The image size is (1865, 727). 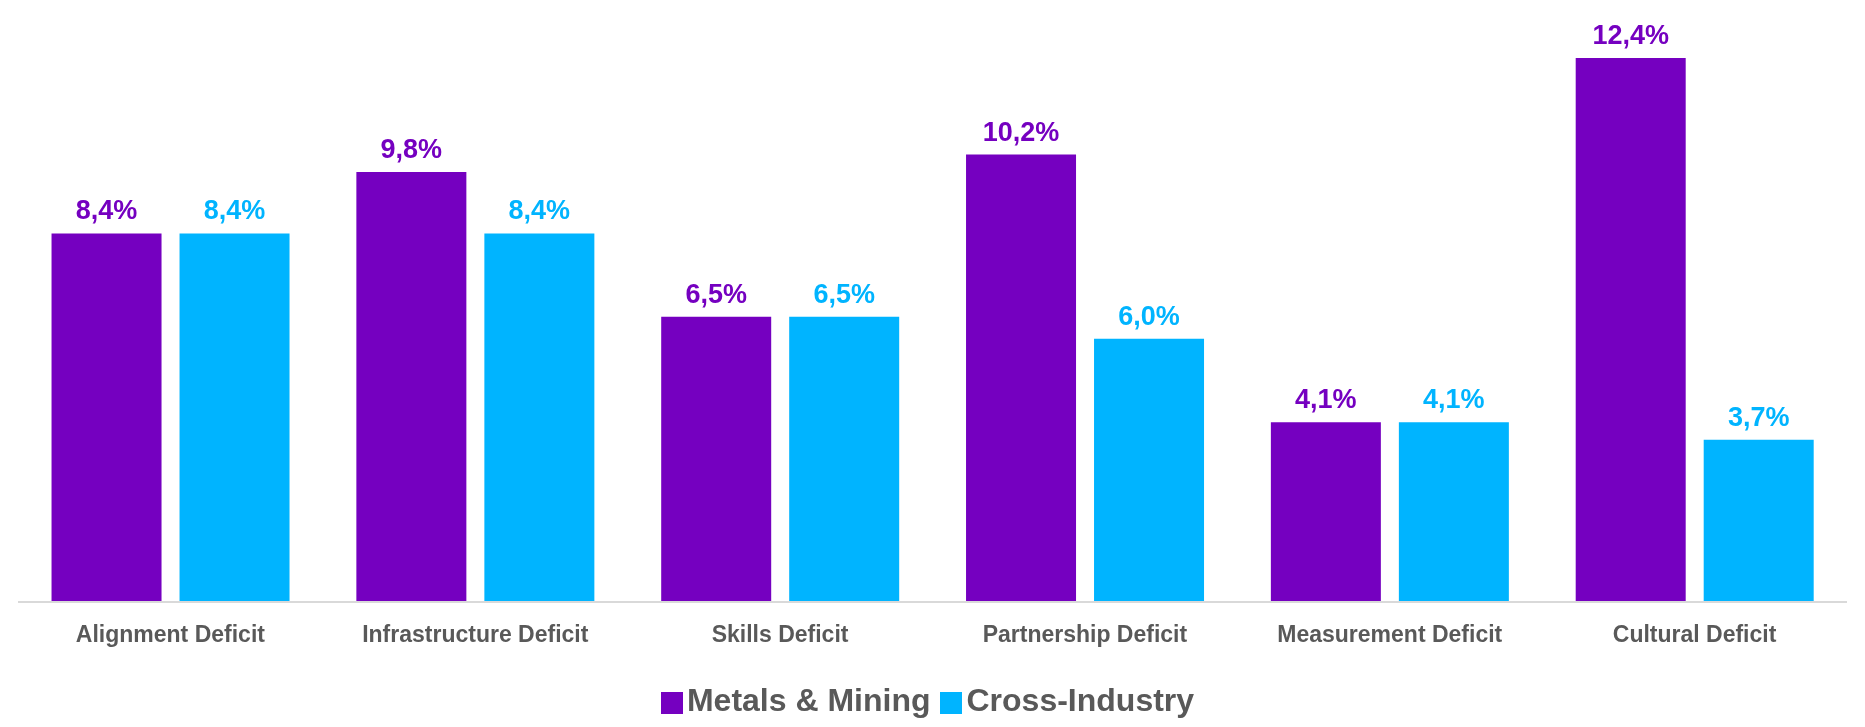 I want to click on legend-label: Cross-Industry, so click(x=1080, y=700).